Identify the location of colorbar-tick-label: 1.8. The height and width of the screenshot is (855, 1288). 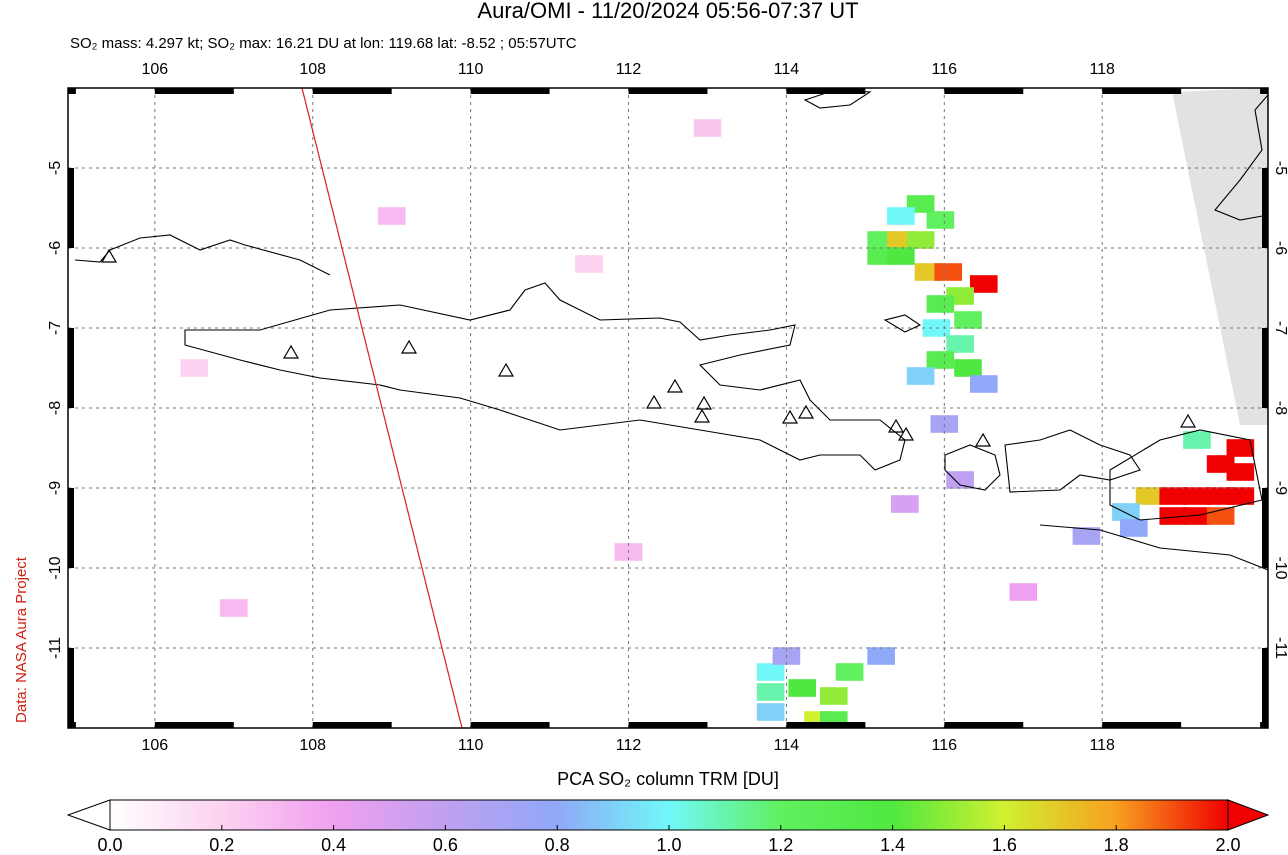
(1116, 845).